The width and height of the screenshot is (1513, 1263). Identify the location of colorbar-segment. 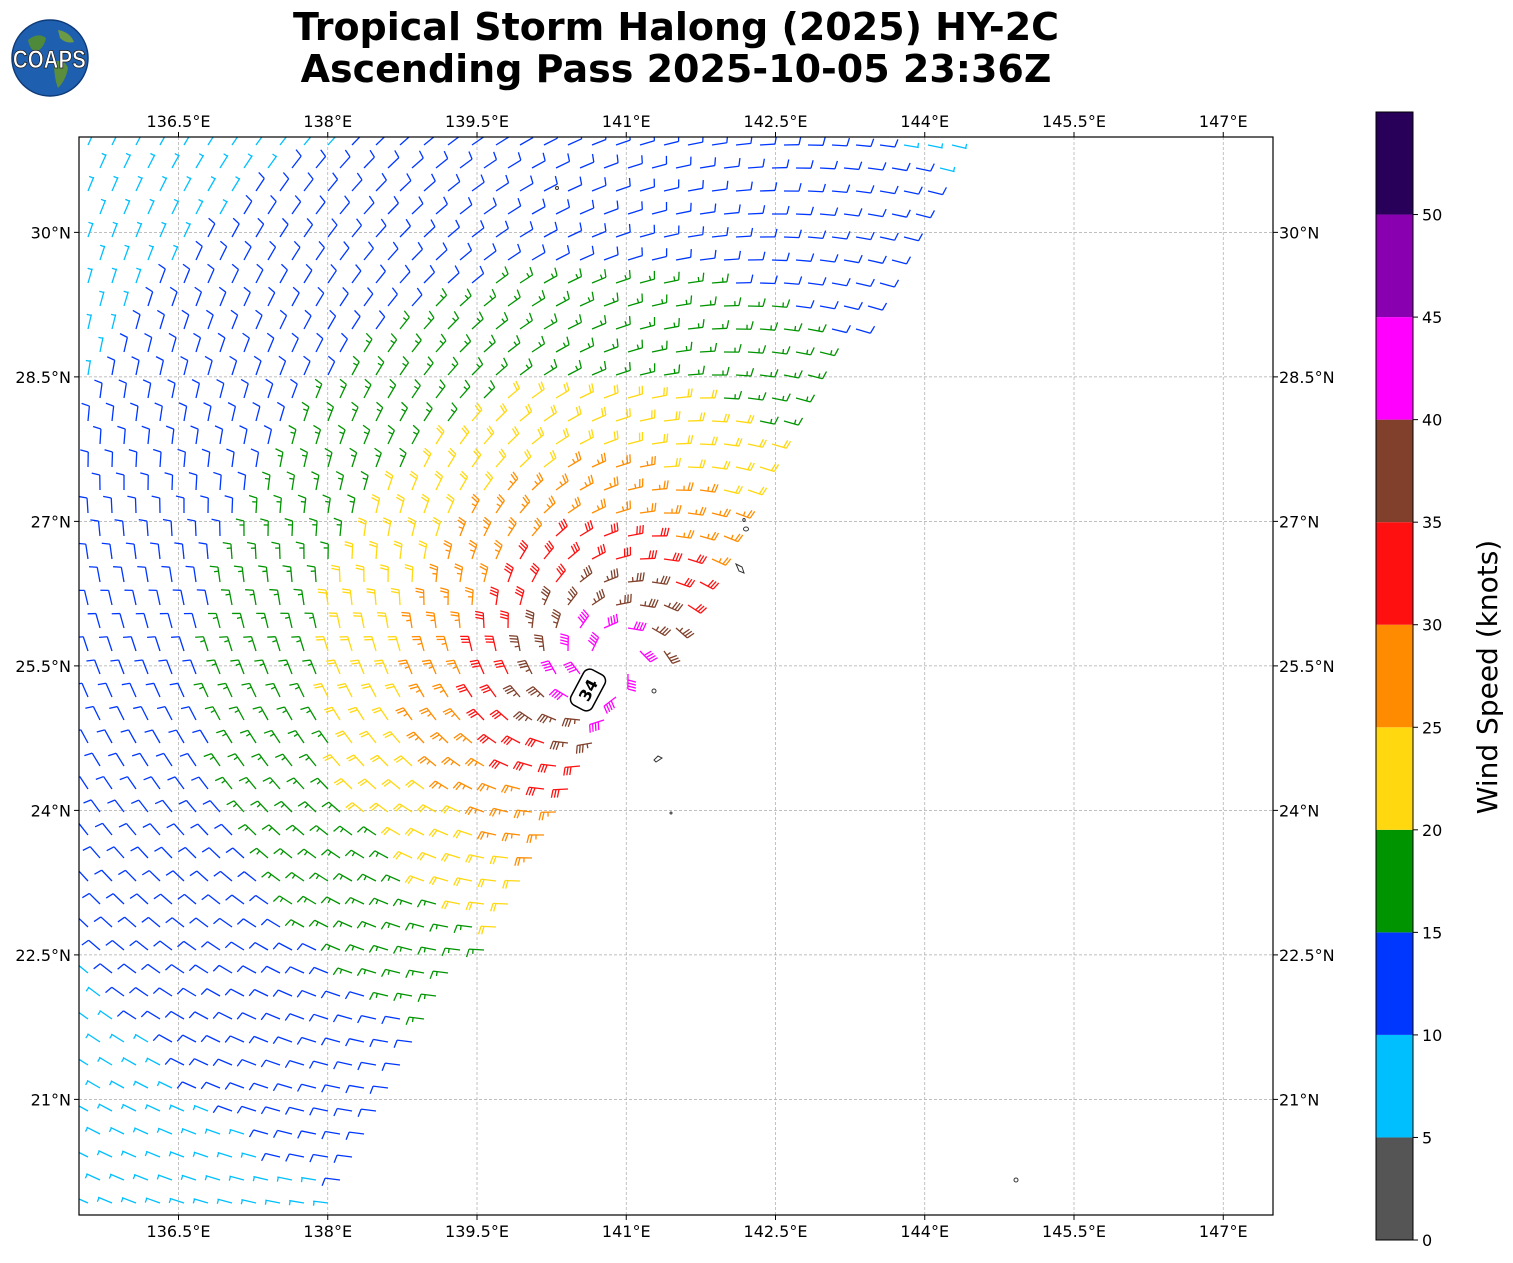
(1394, 778).